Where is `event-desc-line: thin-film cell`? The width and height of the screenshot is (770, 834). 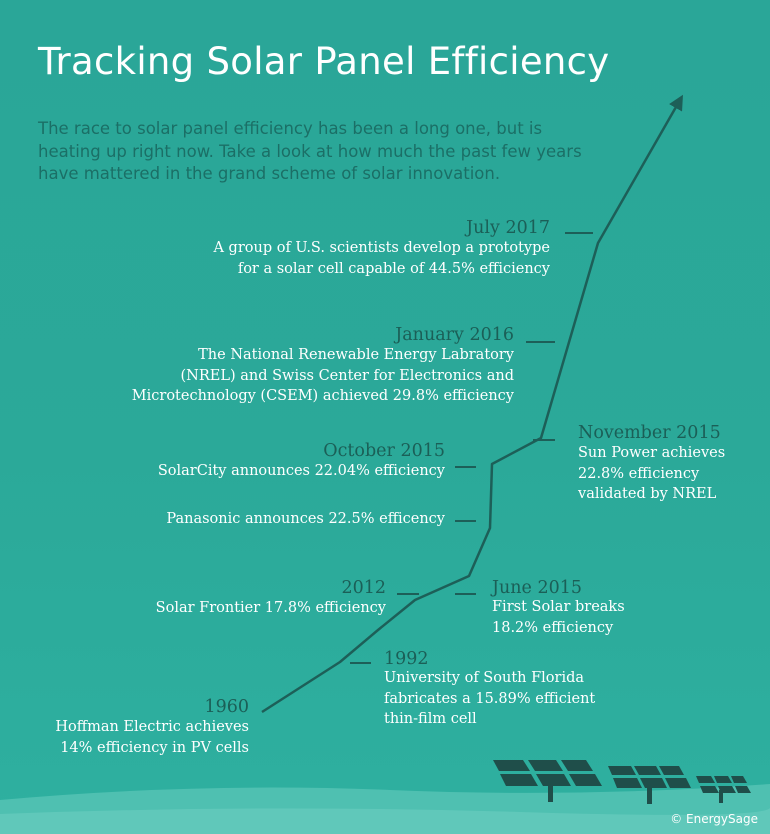 event-desc-line: thin-film cell is located at coordinates (430, 719).